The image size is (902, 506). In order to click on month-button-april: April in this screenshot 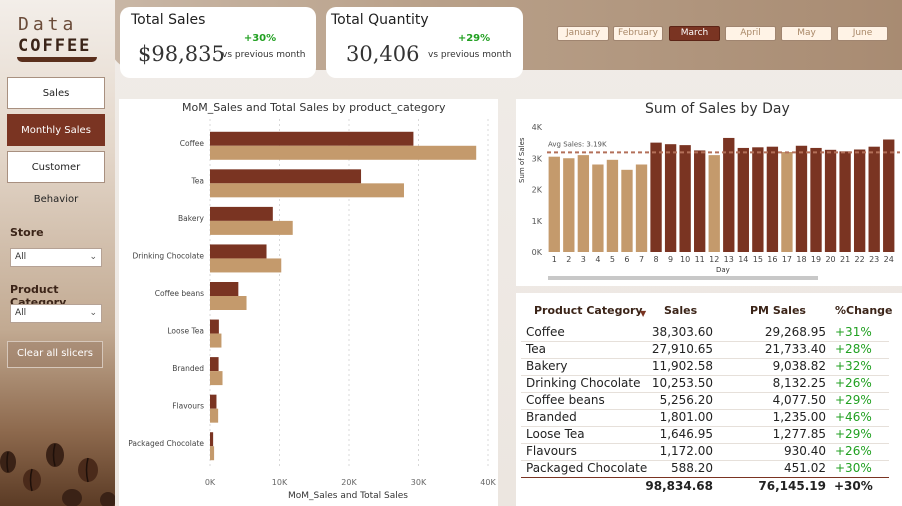, I will do `click(750, 33)`.